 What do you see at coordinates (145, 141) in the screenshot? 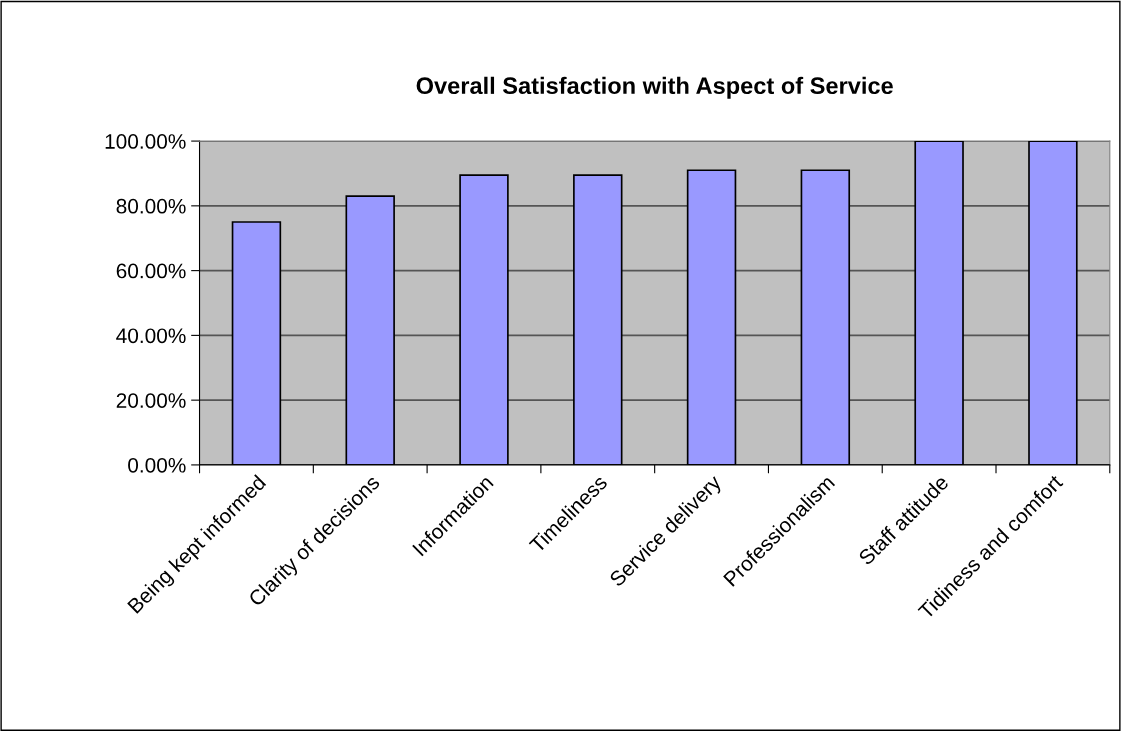
I see `y-tick-label: 100.00%` at bounding box center [145, 141].